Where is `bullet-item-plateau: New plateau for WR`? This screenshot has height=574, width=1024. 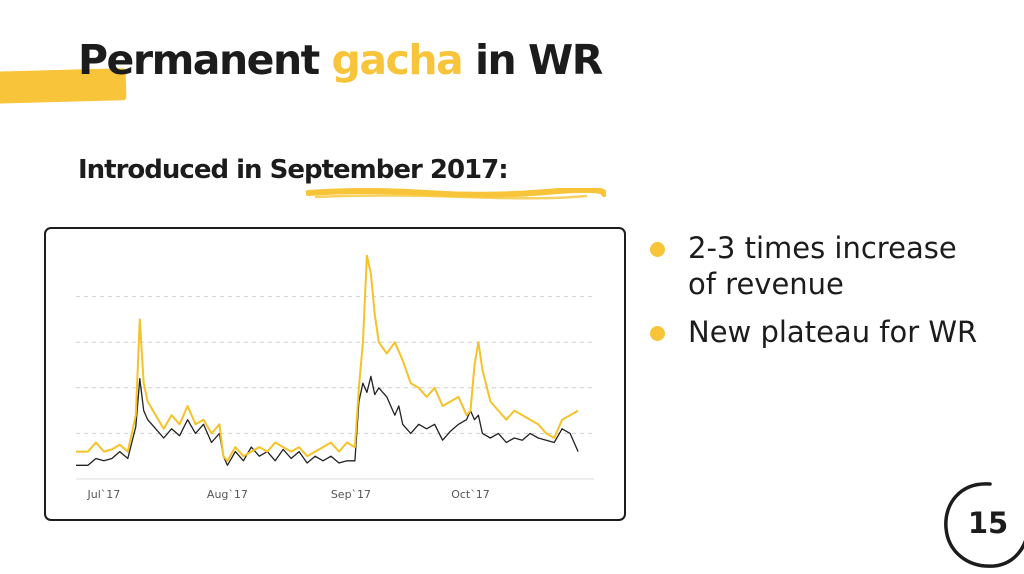 bullet-item-plateau: New plateau for WR is located at coordinates (813, 332).